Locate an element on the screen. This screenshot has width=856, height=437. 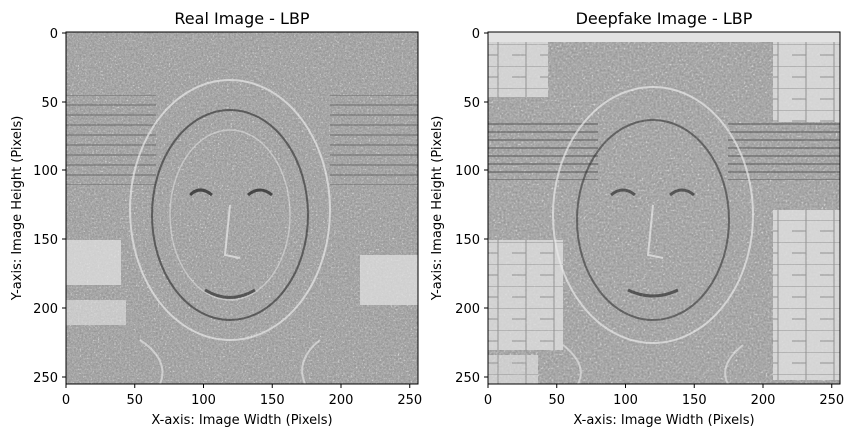
deepfake-y-ticks: 0 50 100 150 200 250 is located at coordinates (471, 206).